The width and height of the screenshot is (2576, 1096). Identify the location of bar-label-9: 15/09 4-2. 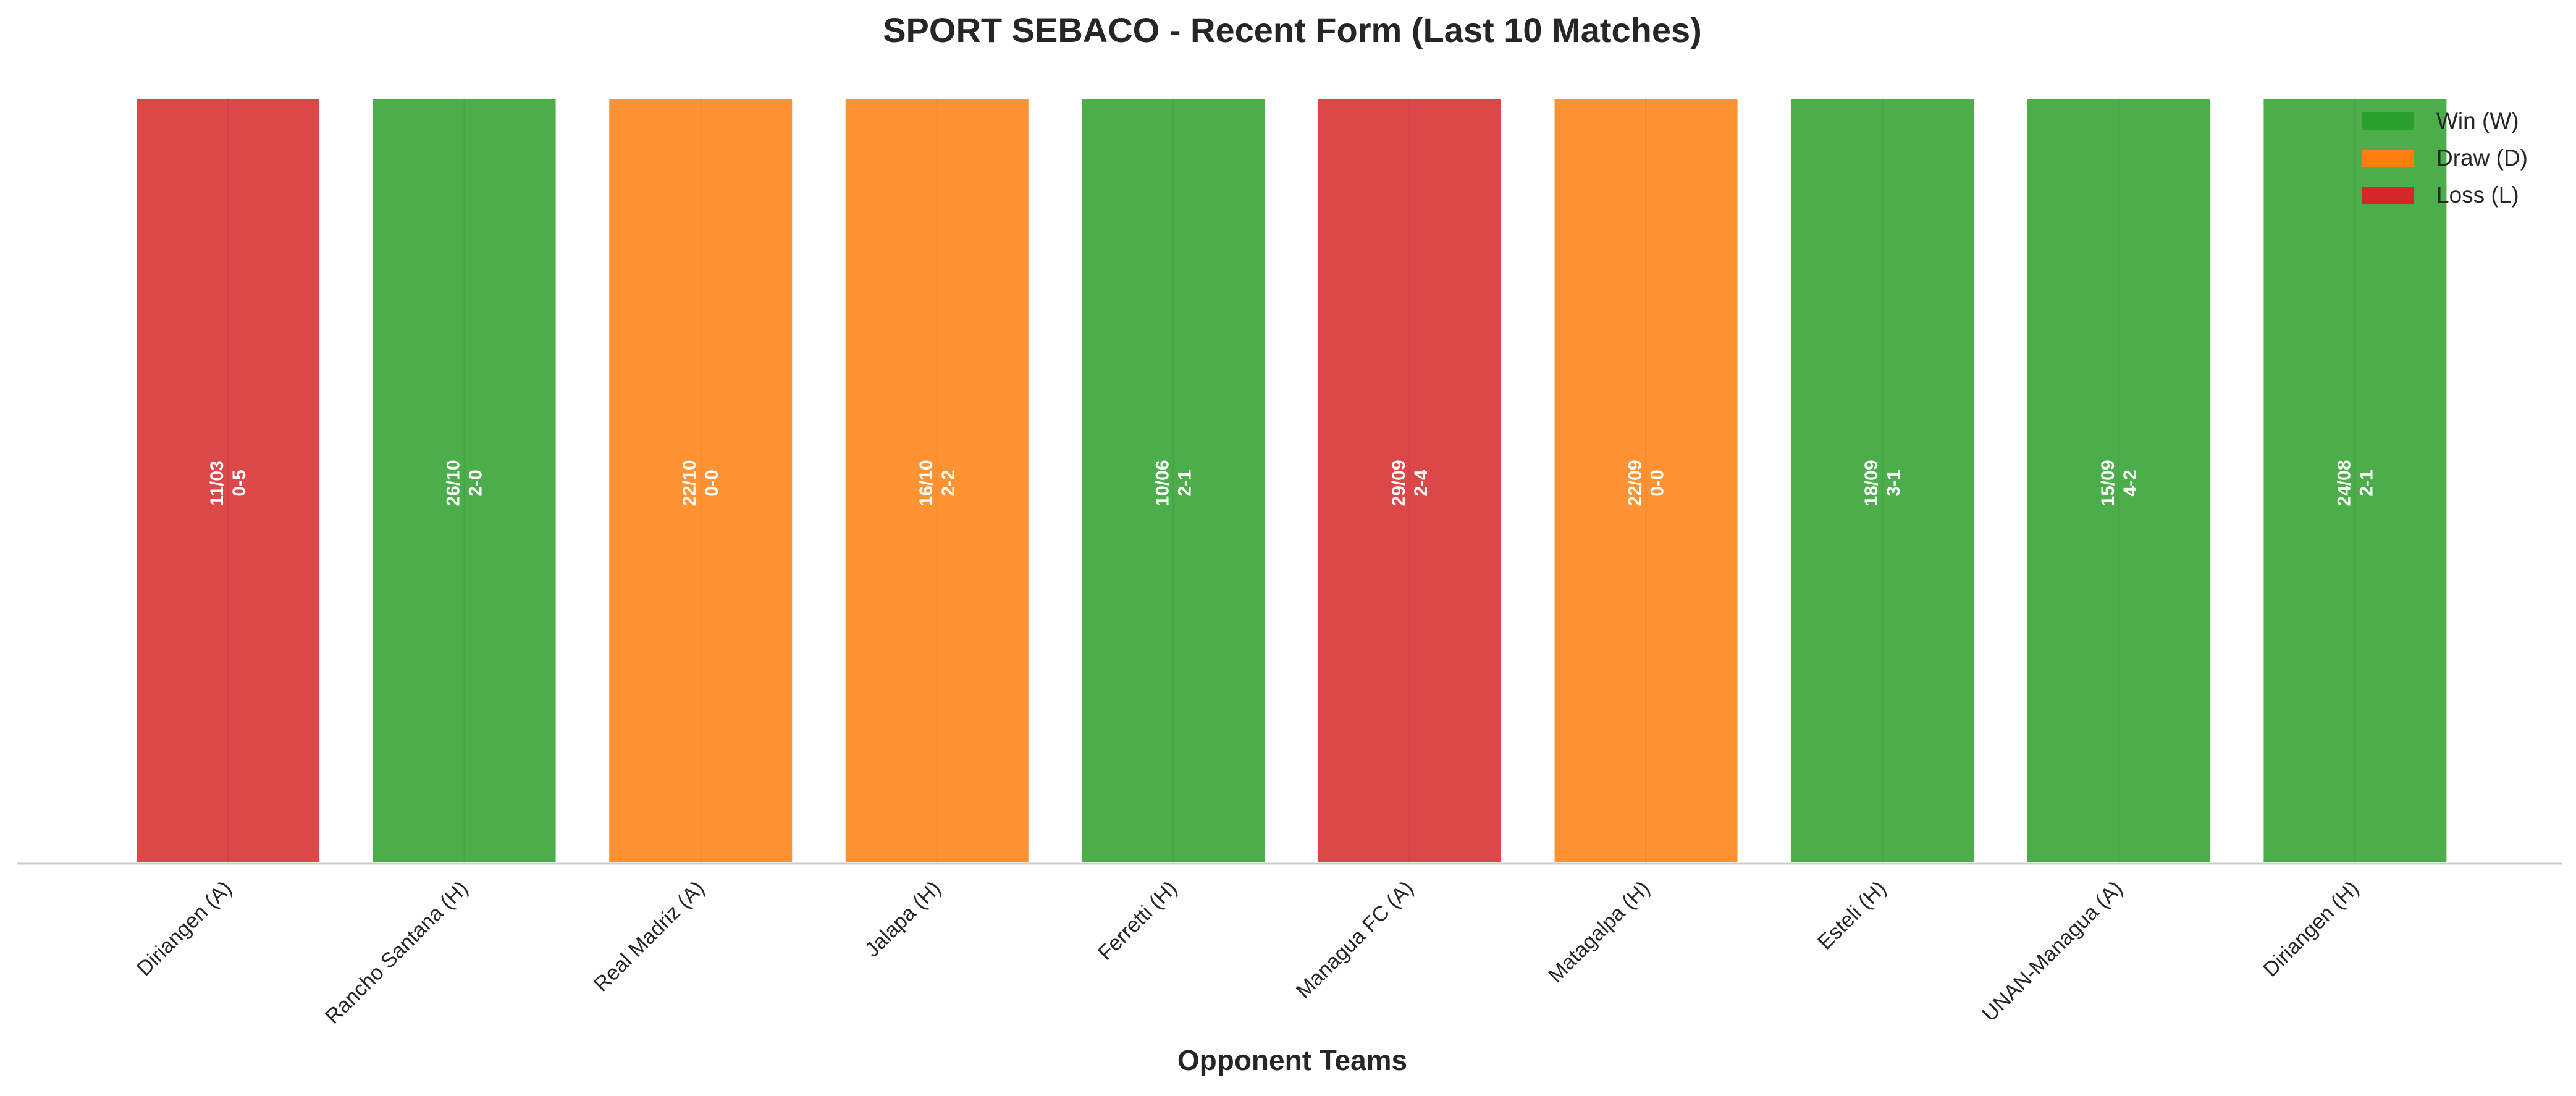
(2119, 483).